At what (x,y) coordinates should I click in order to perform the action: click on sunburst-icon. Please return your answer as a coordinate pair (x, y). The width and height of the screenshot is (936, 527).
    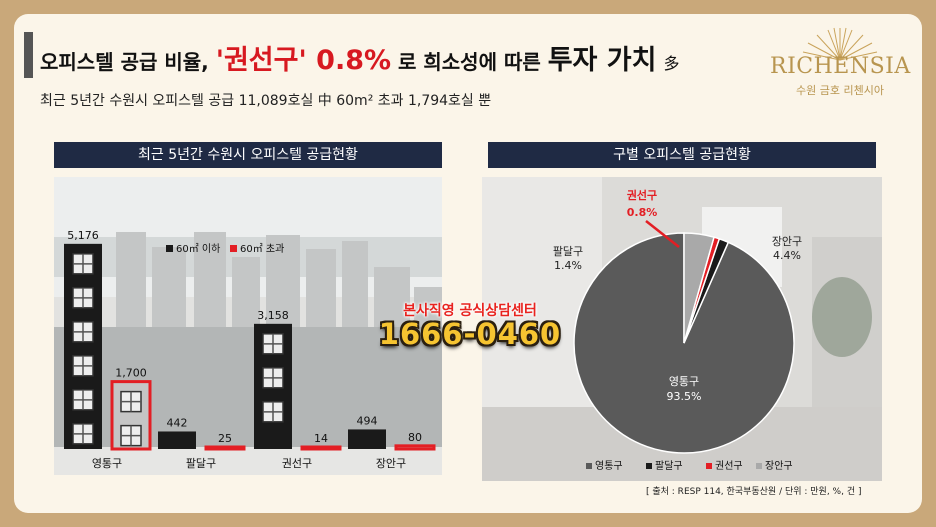
    Looking at the image, I should click on (840, 44).